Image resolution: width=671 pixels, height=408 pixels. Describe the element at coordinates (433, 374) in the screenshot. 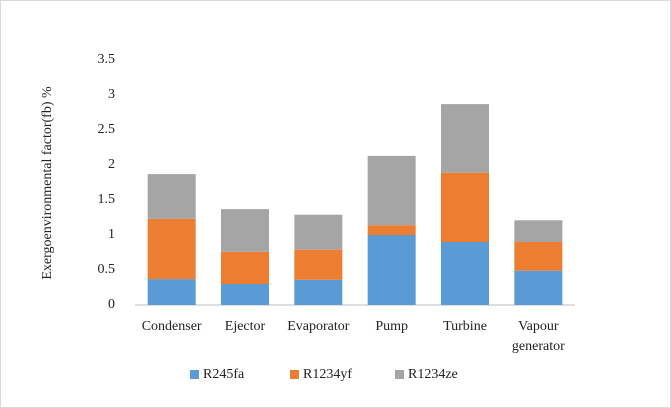

I see `legend-label: R1234ze` at that location.